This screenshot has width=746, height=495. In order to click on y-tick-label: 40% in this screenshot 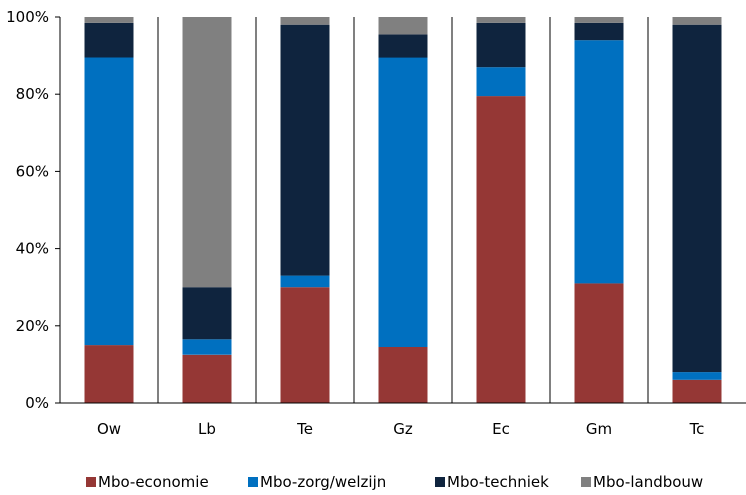, I will do `click(32, 249)`.